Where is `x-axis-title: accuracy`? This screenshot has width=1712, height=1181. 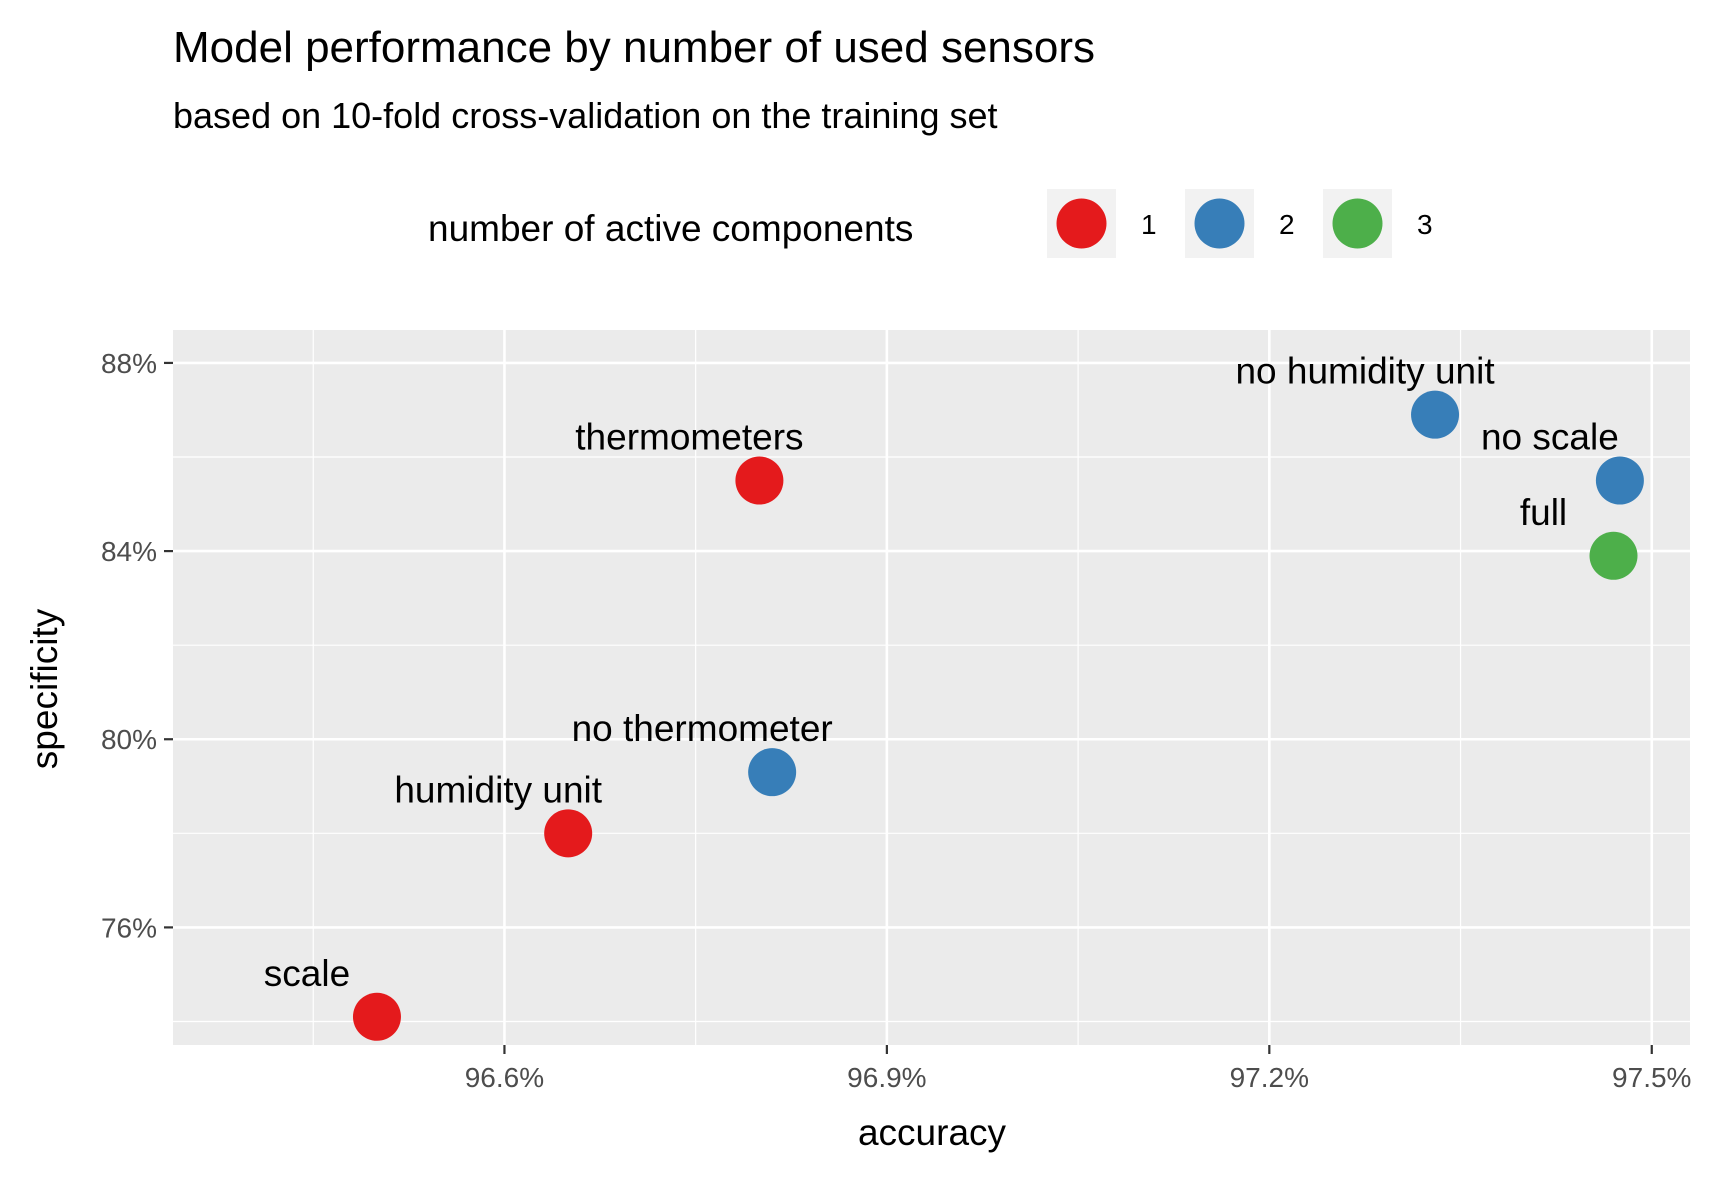 x-axis-title: accuracy is located at coordinates (932, 1132).